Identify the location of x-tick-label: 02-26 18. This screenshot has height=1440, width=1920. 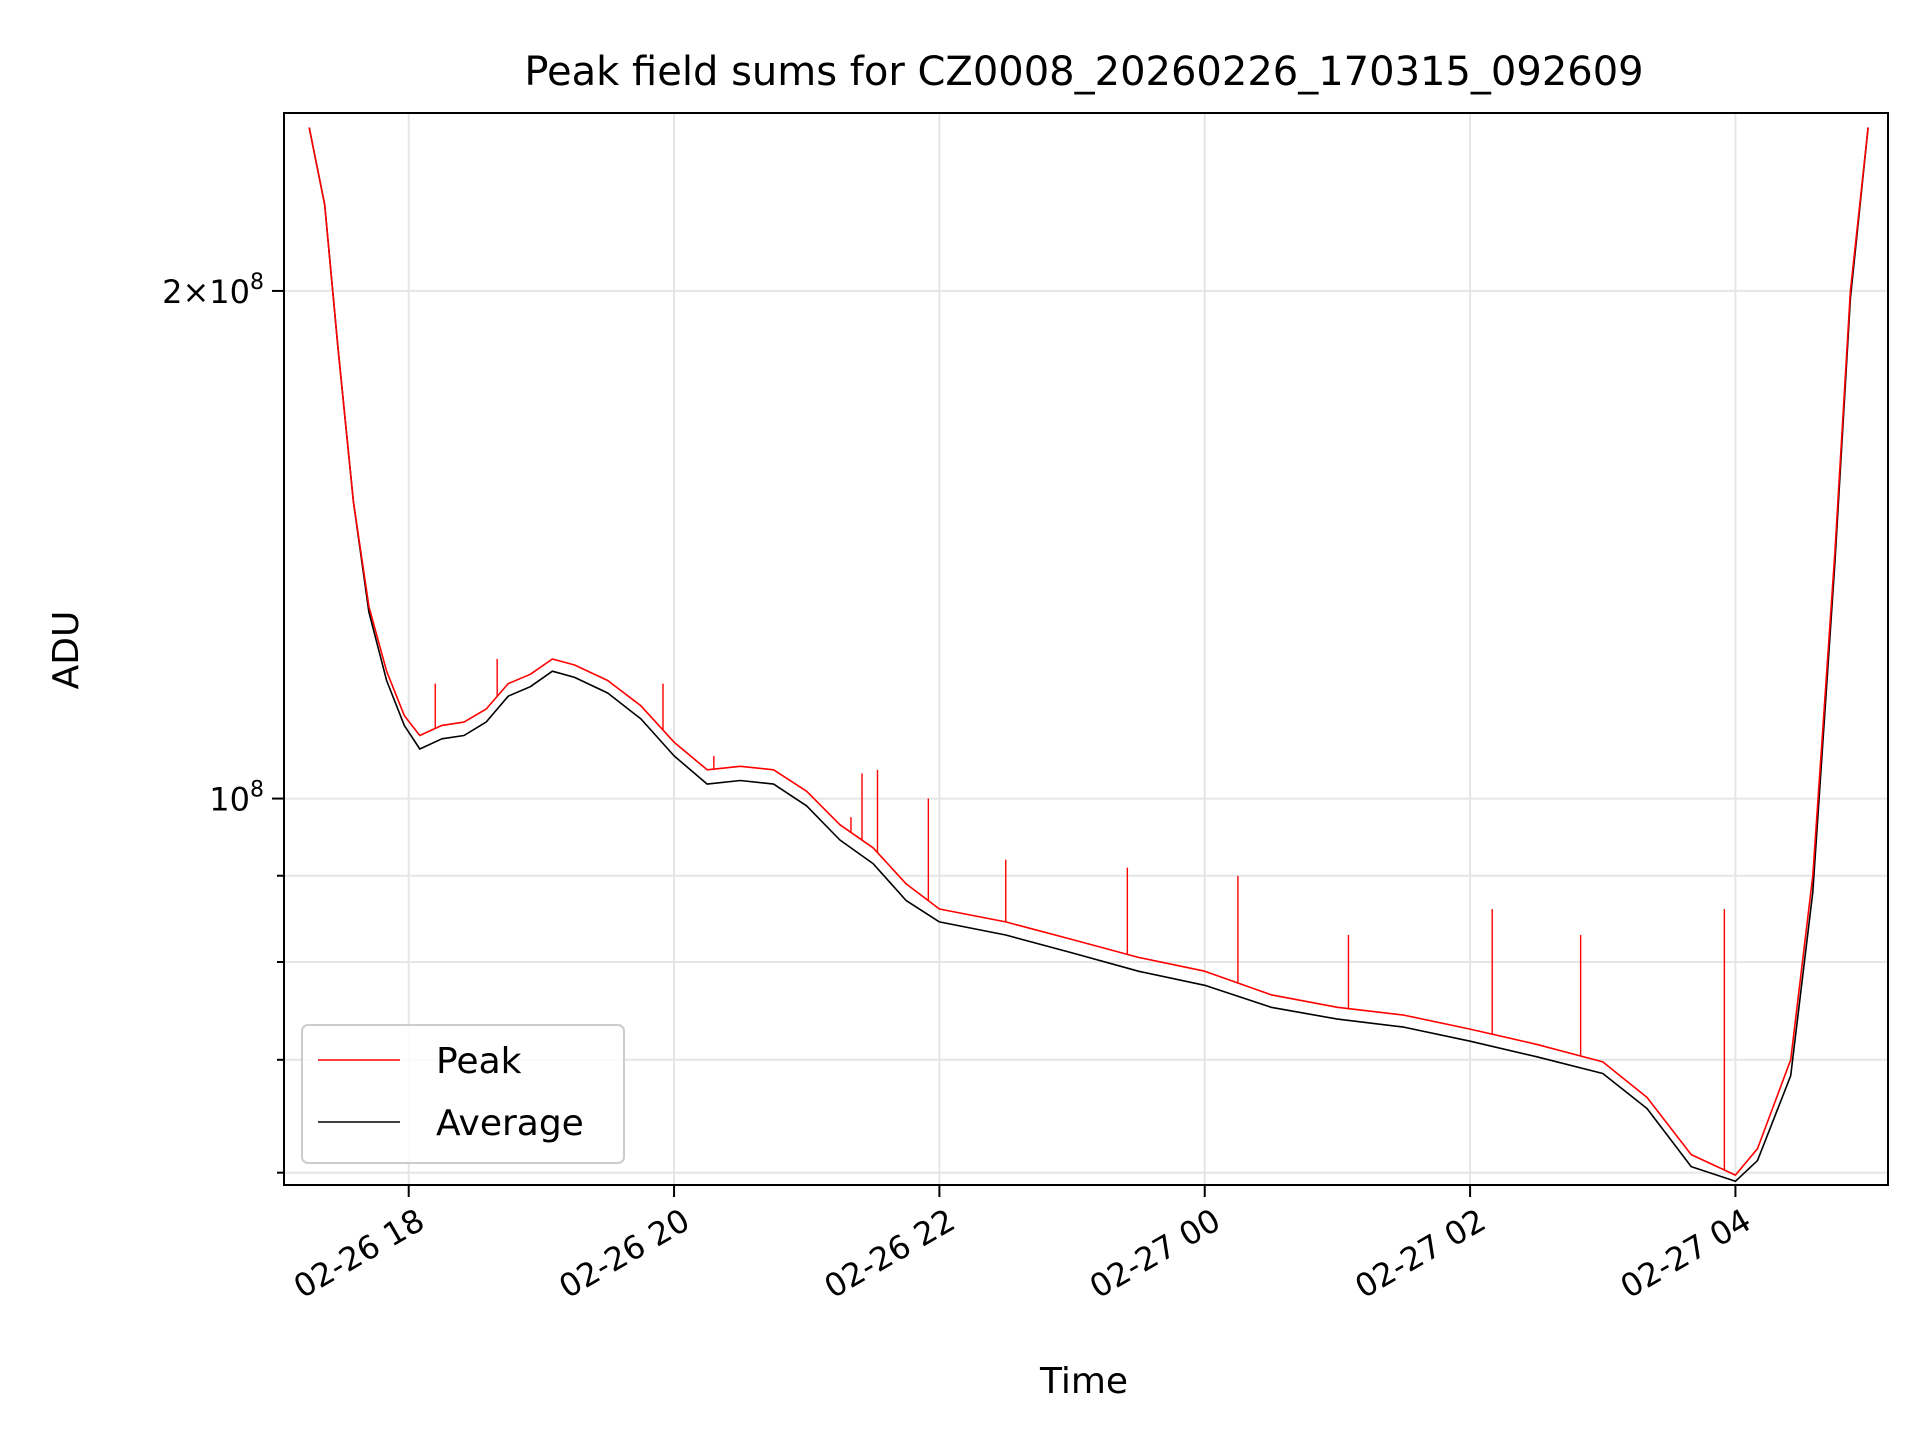
(359, 1253).